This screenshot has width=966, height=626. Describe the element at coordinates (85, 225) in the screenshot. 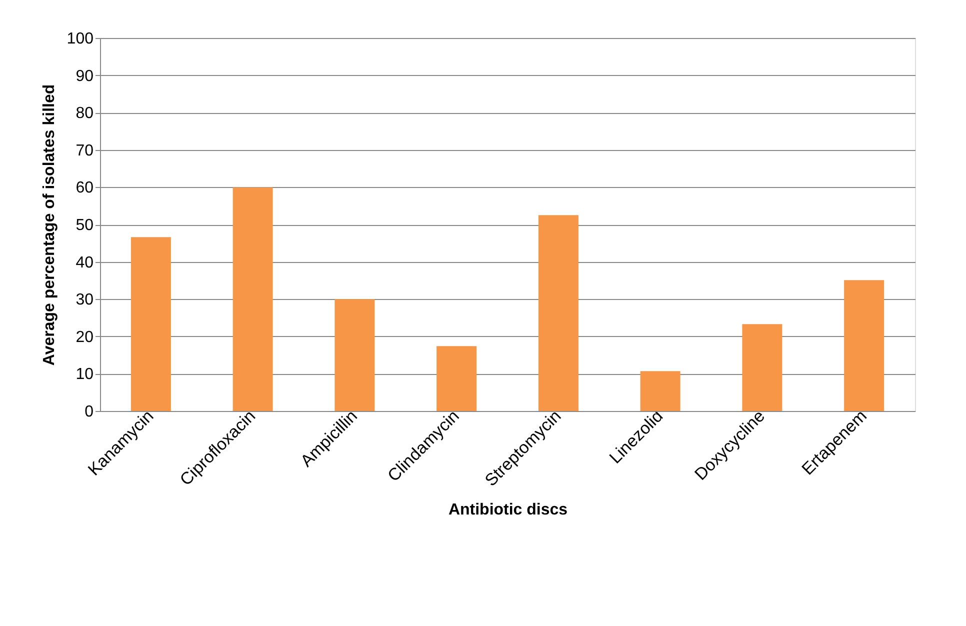

I see `y-tick-label: 50` at that location.